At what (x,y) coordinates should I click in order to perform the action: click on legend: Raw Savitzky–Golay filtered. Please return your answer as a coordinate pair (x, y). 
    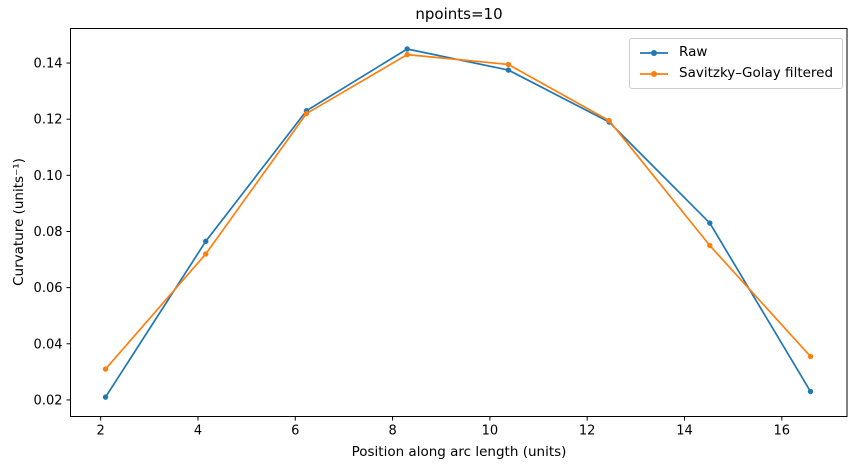
    Looking at the image, I should click on (736, 63).